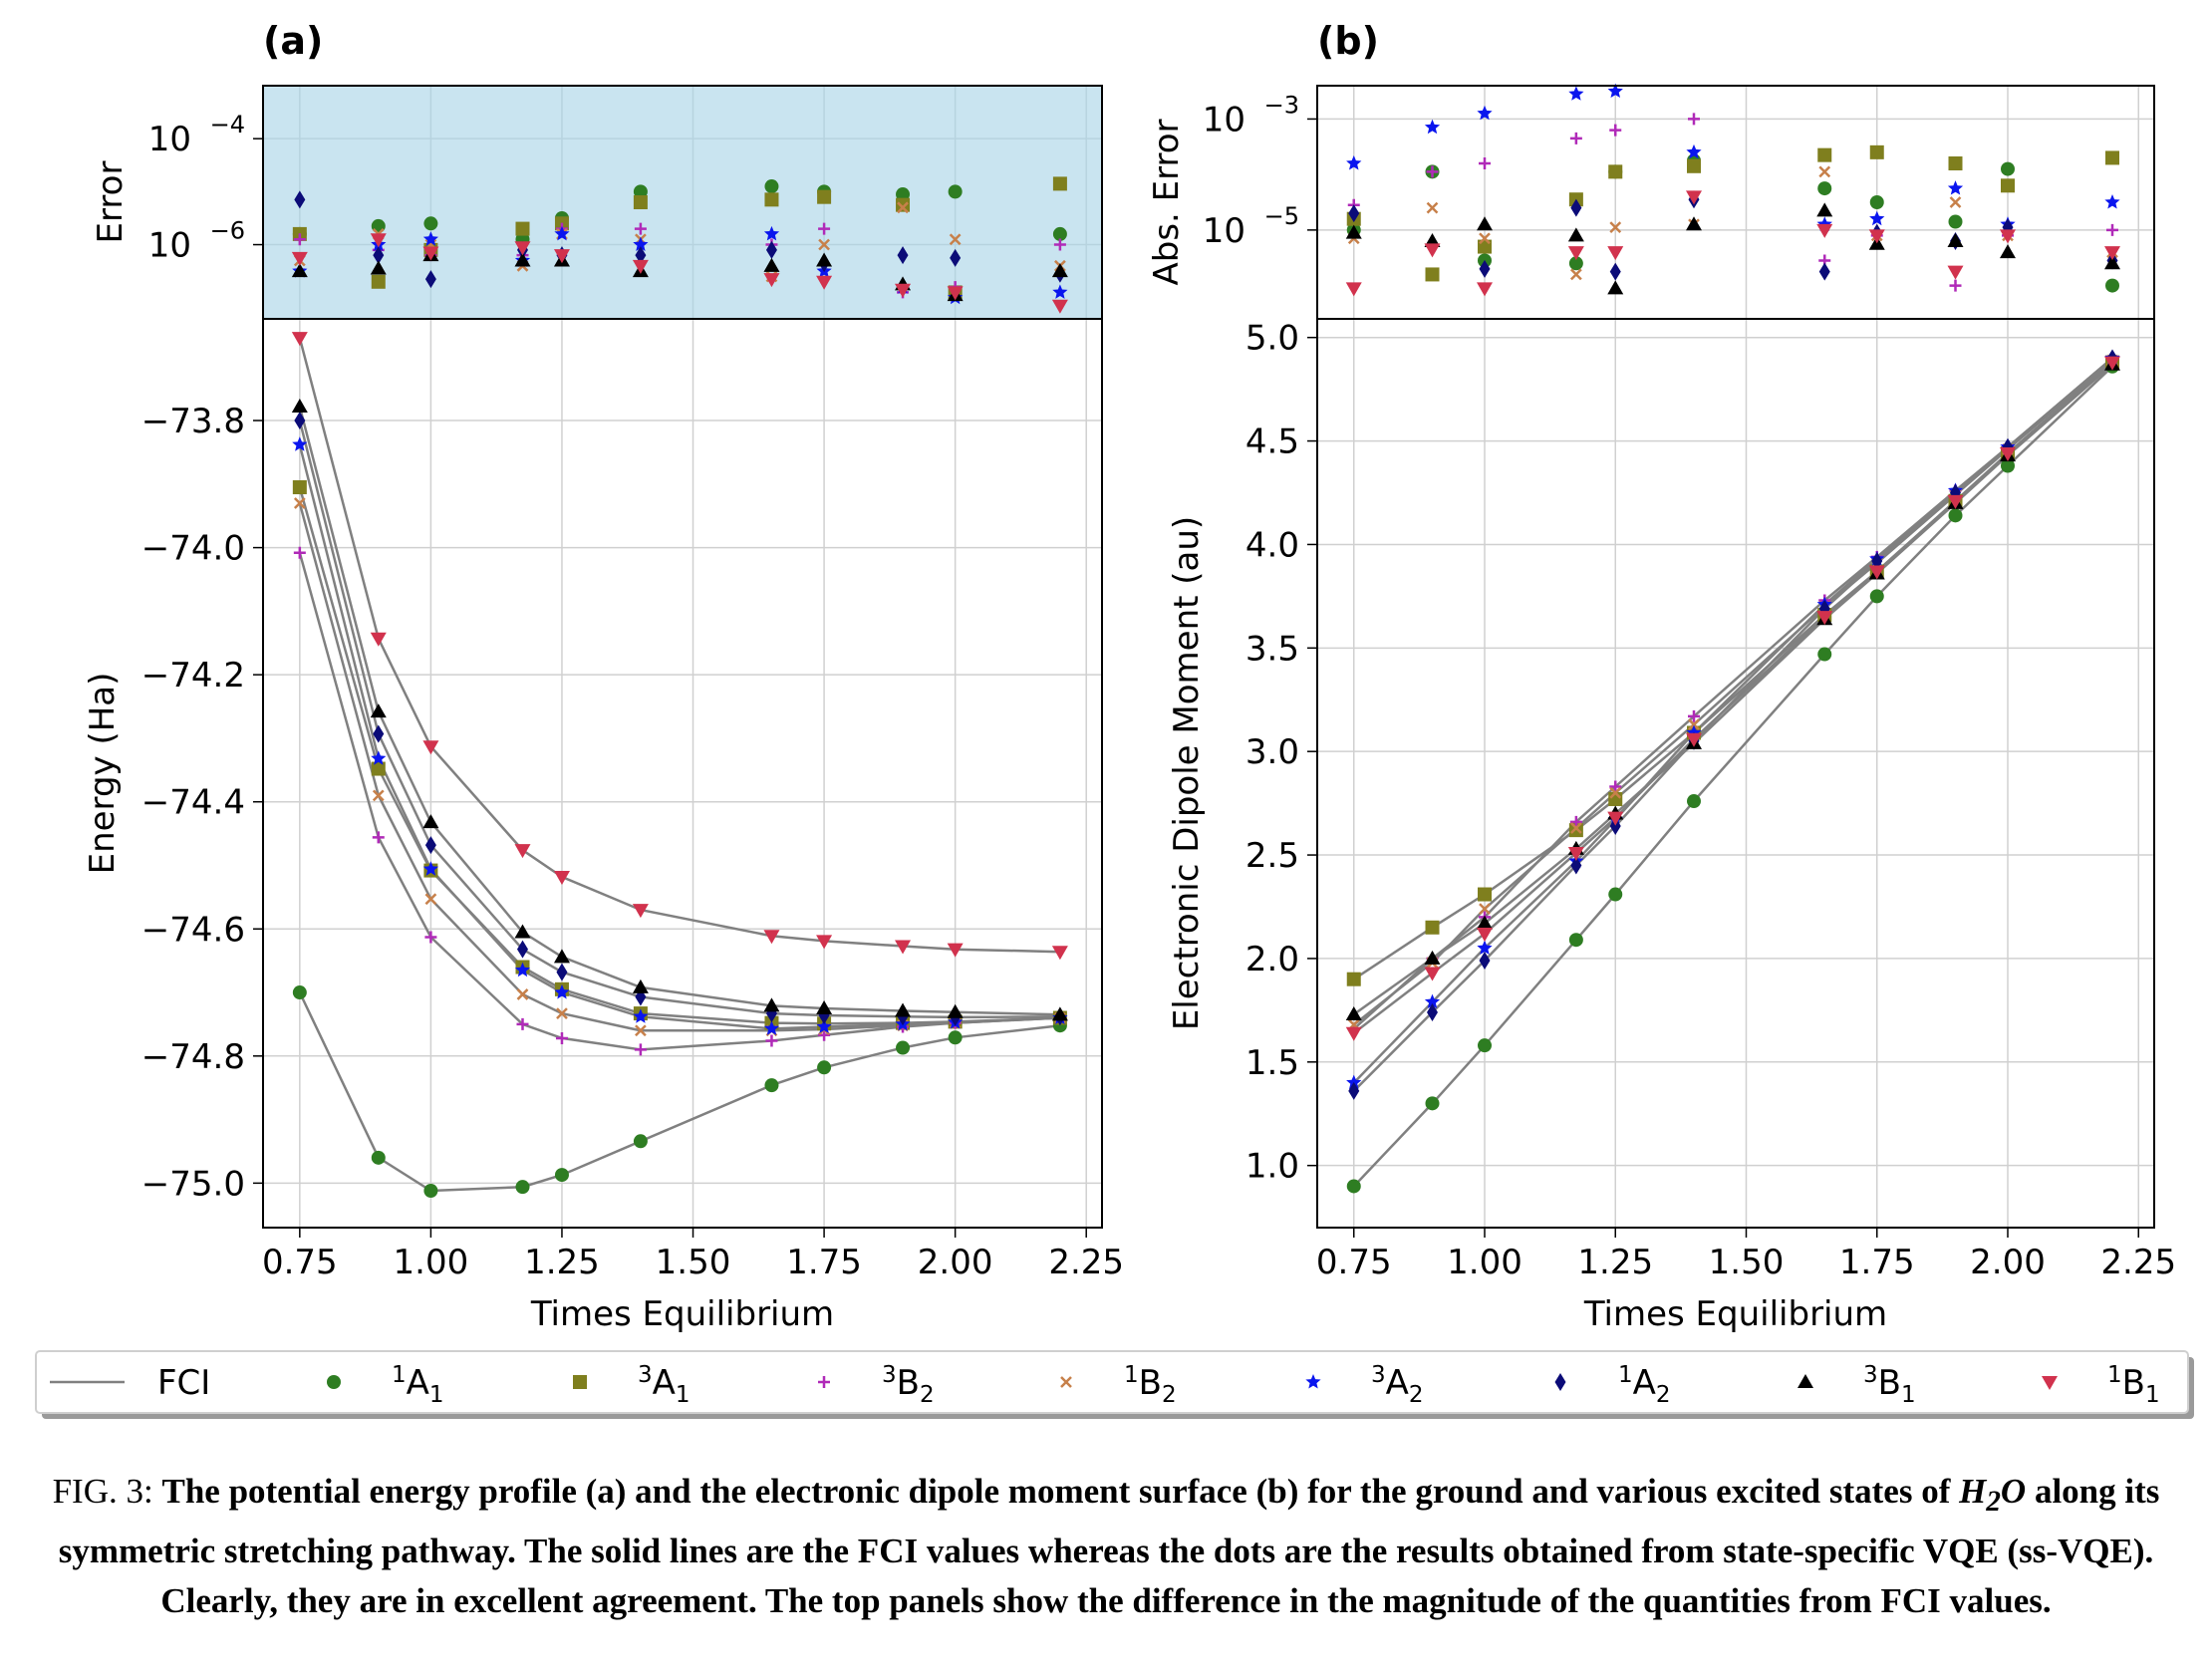 The width and height of the screenshot is (2212, 1676). Describe the element at coordinates (293, 41) in the screenshot. I see `panel-label-a: (a)` at that location.